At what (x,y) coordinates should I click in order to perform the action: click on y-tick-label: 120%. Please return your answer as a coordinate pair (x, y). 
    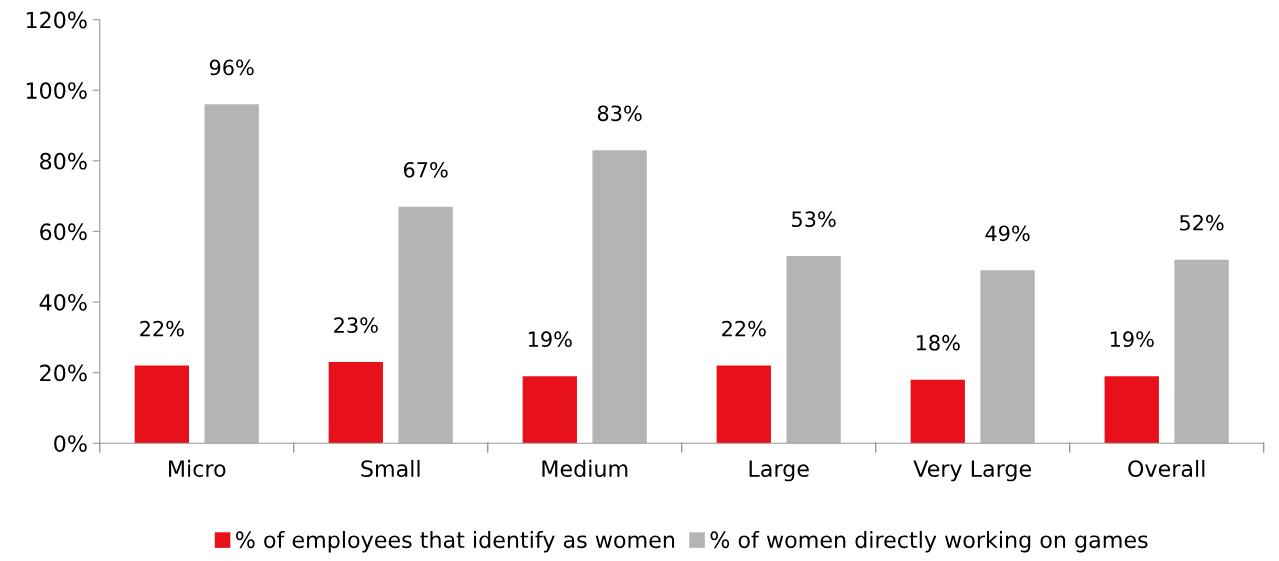
    Looking at the image, I should click on (56, 20).